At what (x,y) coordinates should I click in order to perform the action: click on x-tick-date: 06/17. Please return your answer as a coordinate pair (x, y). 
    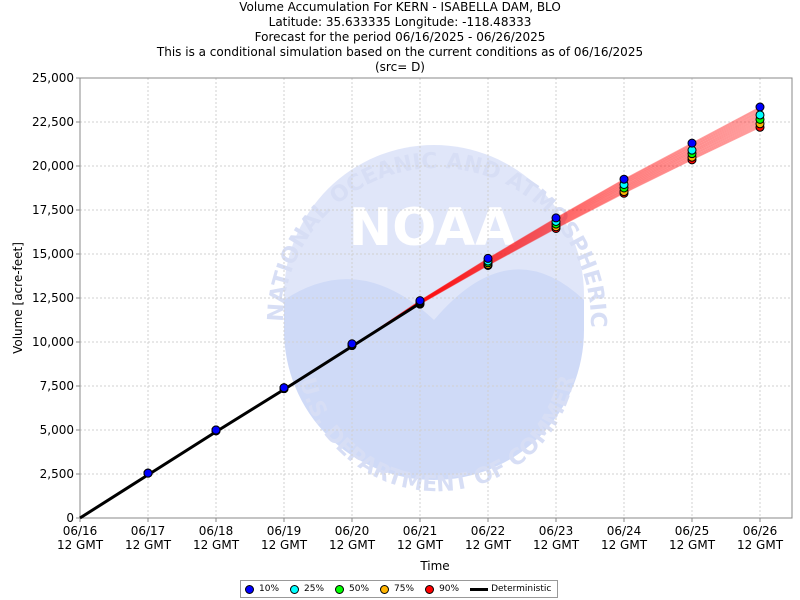
    Looking at the image, I should click on (148, 531).